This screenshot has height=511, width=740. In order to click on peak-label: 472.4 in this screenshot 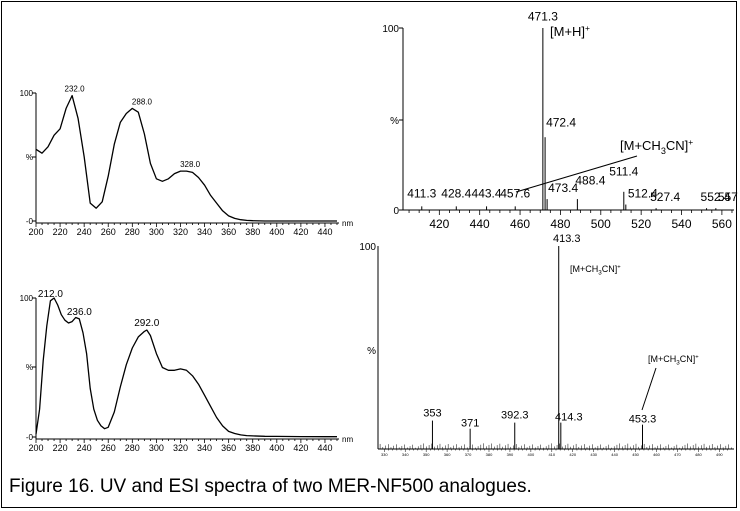, I will do `click(561, 122)`.